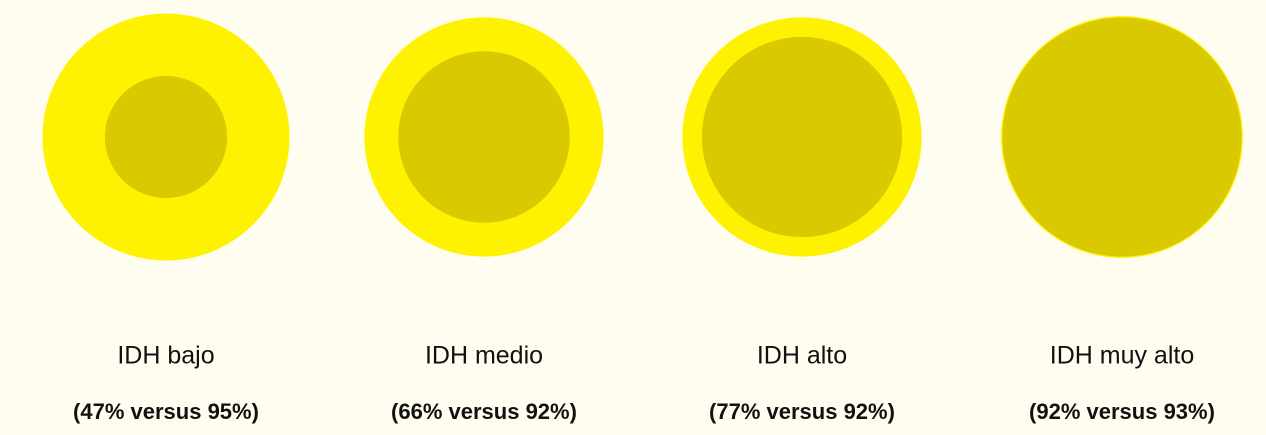  I want to click on category-label: IDH bajo, so click(165, 356).